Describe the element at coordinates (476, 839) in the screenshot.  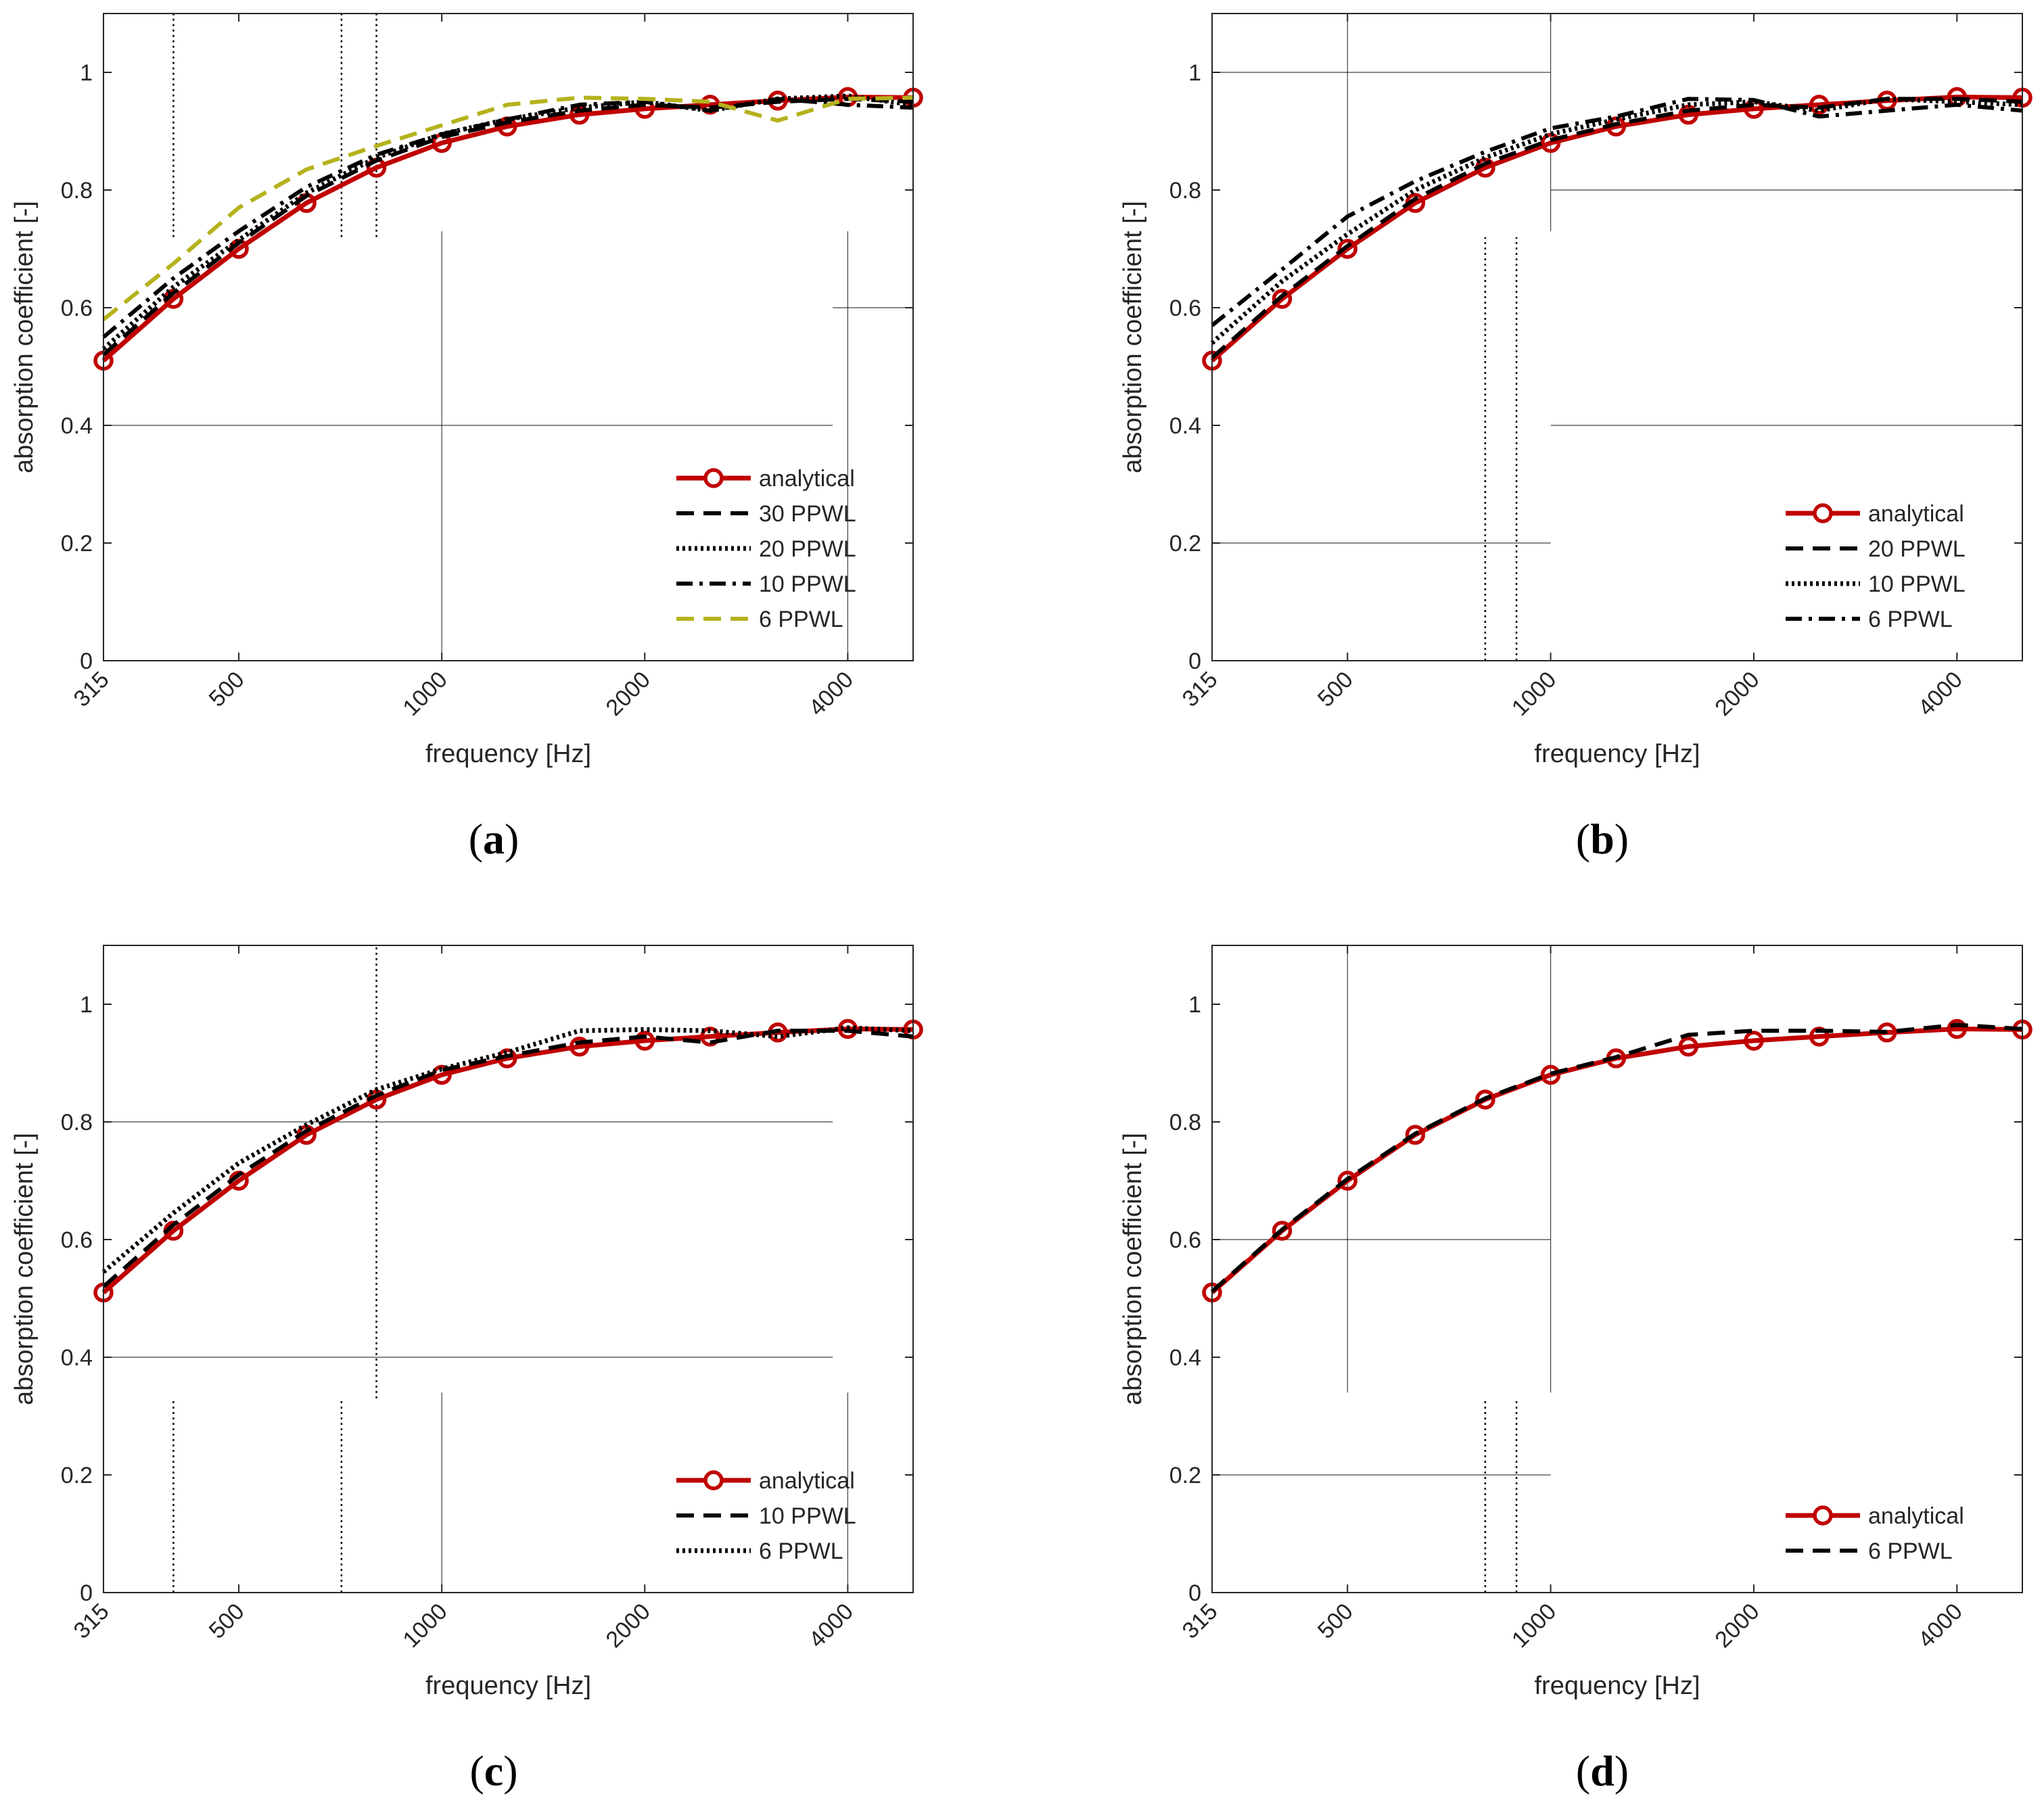
I see `panel-a-label-open: (` at that location.